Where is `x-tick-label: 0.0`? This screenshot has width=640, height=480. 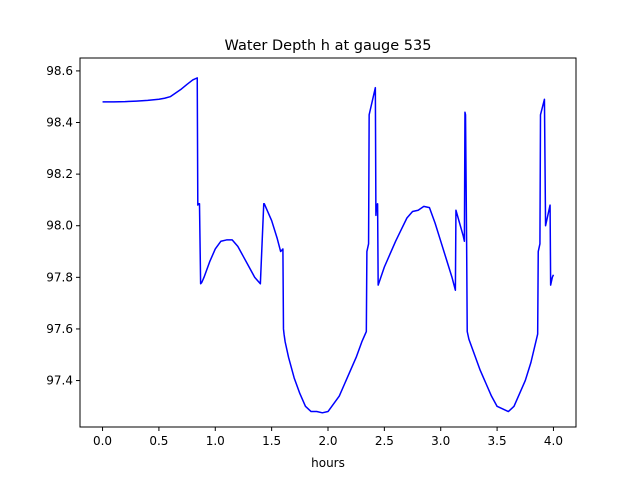
x-tick-label: 0.0 is located at coordinates (102, 441).